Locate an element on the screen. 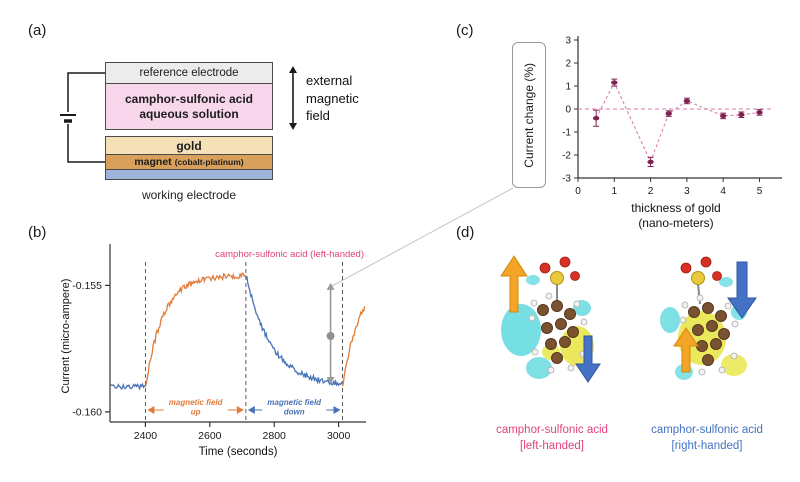 This screenshot has width=800, height=482. svg-text: Current (micro-ampere) is located at coordinates (66, 336).